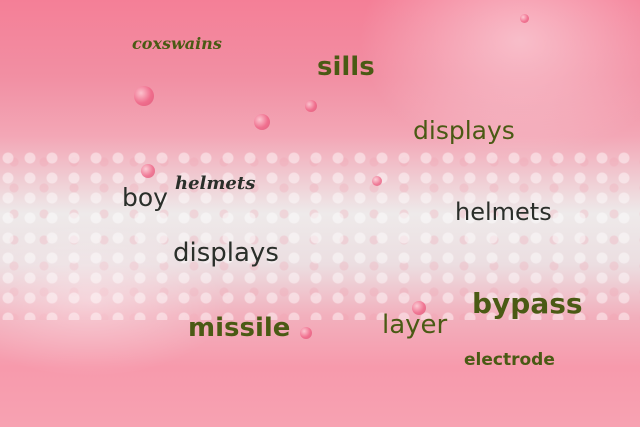 This screenshot has height=427, width=640. I want to click on word-helmets-right: helmets, so click(503, 212).